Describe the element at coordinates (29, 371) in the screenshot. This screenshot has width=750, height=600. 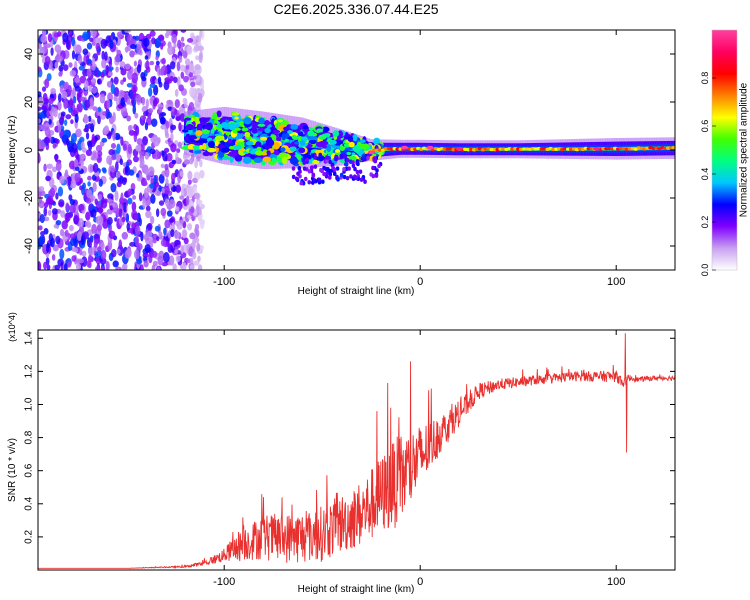
I see `bottom-y-tick-label: 1.2` at that location.